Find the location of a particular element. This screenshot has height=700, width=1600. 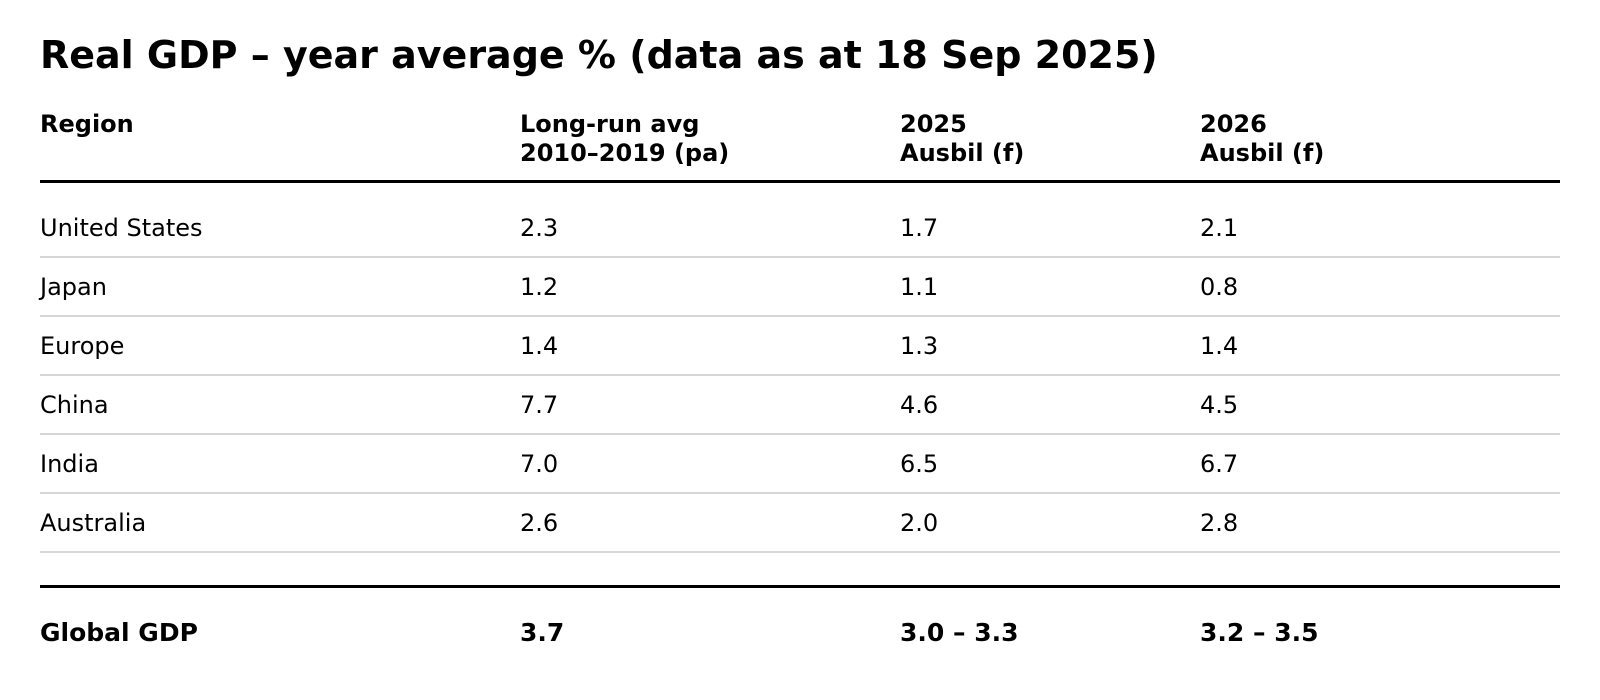

cell-region: Europe is located at coordinates (82, 346).